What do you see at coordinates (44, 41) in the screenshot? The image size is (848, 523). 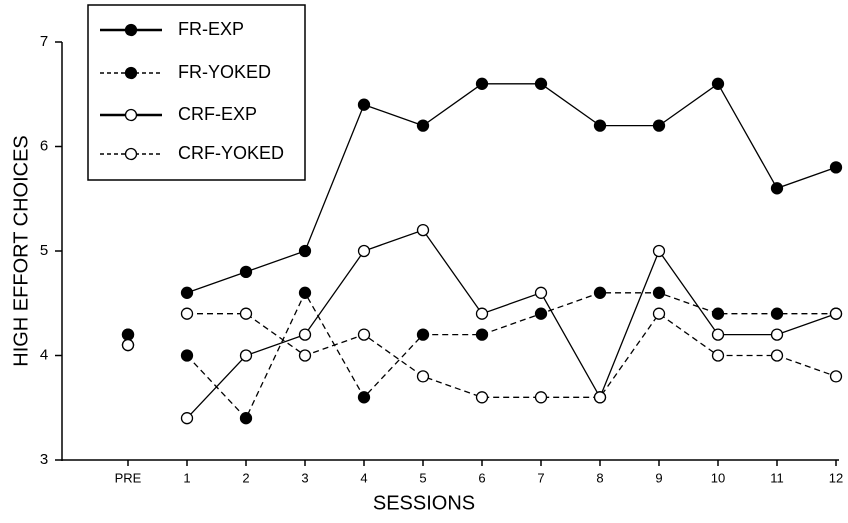 I see `y-tick-label: 7` at bounding box center [44, 41].